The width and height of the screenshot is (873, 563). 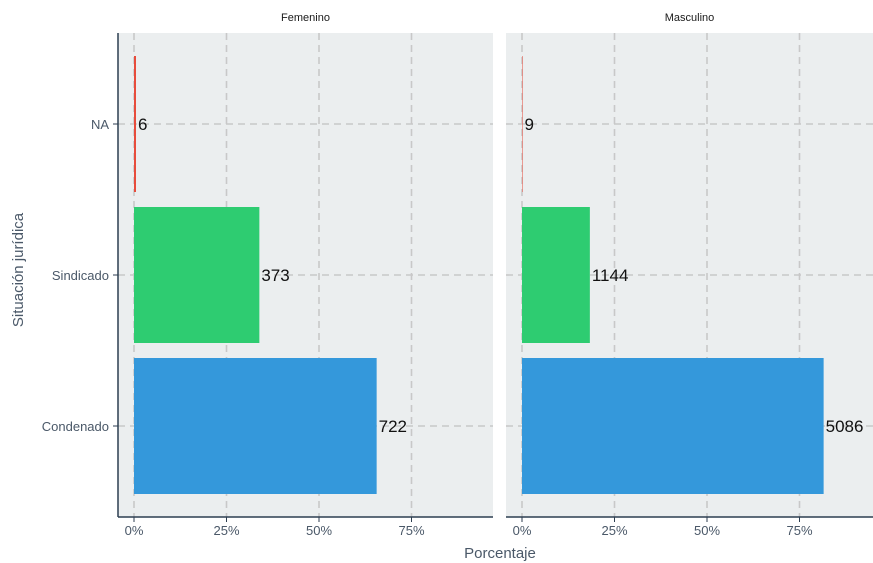 I want to click on y-tick-label: NA, so click(x=100, y=124).